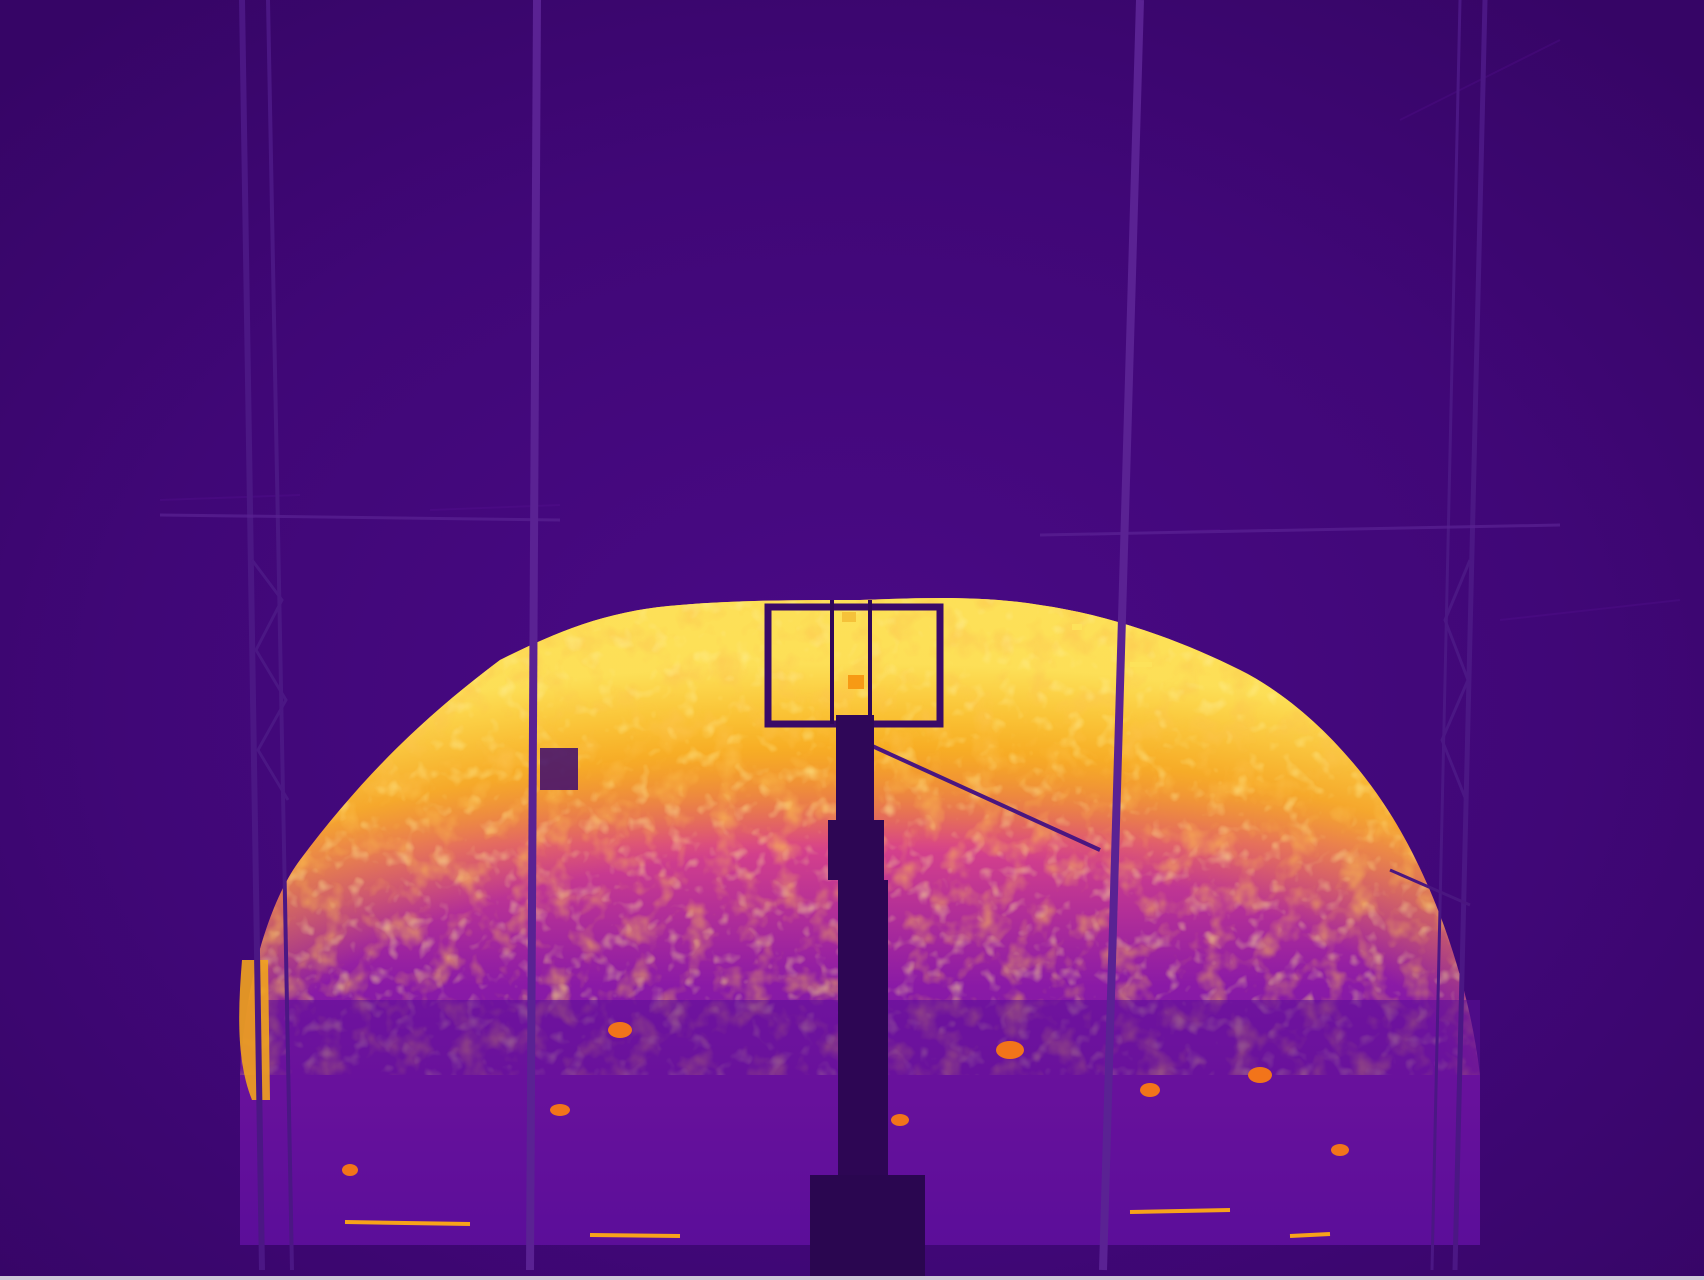 The height and width of the screenshot is (1280, 1704). I want to click on image-bottom-edge, so click(852, 1278).